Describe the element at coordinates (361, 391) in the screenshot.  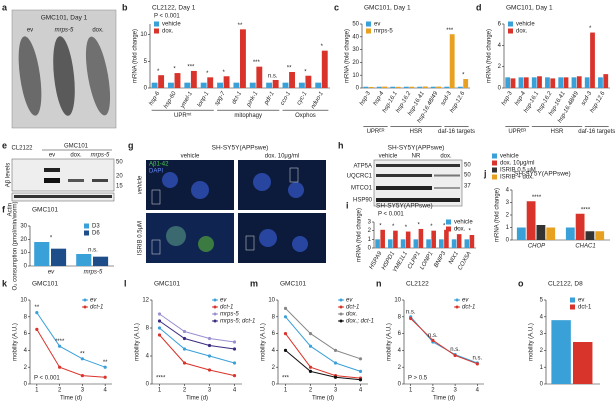
I see `x-tick-label: 4` at that location.